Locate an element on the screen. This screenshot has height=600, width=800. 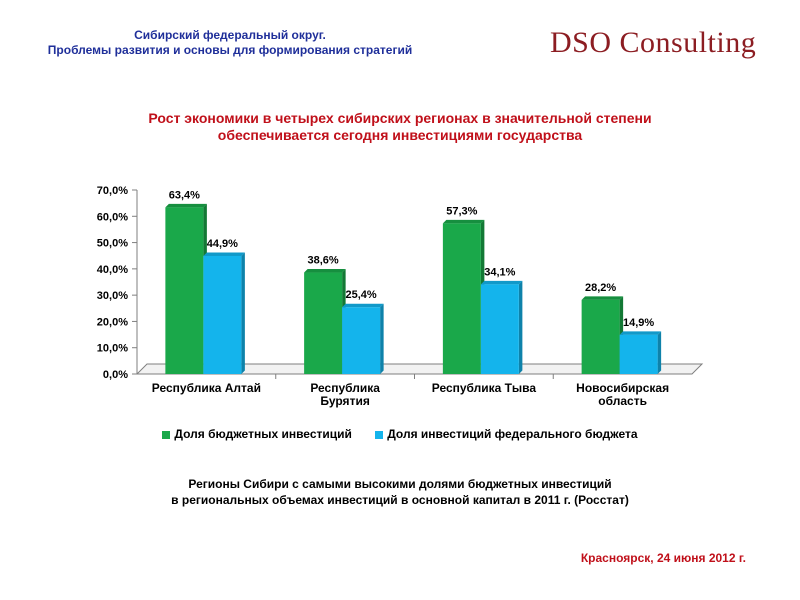
logo-consulting: Consulting is located at coordinates (688, 42).